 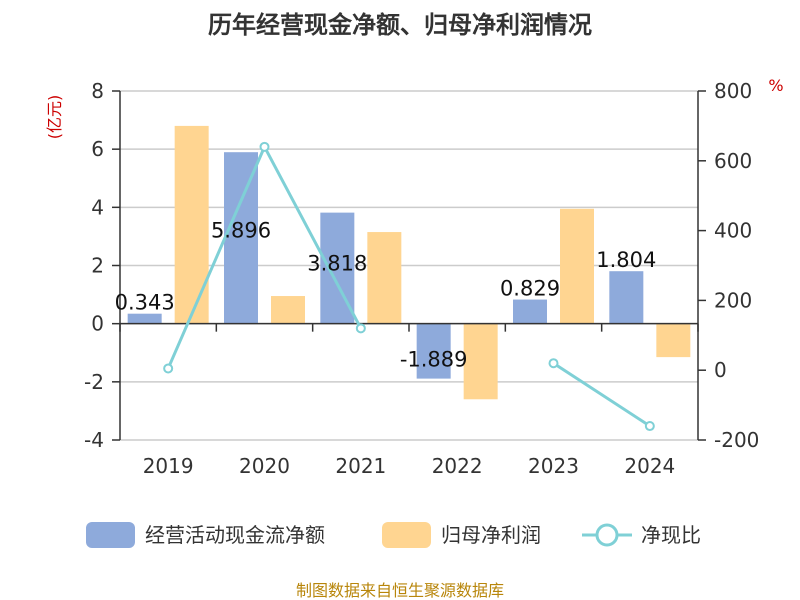 I want to click on legend: 经营活动现金流净额 归母净利润 净现比, so click(x=393, y=535).